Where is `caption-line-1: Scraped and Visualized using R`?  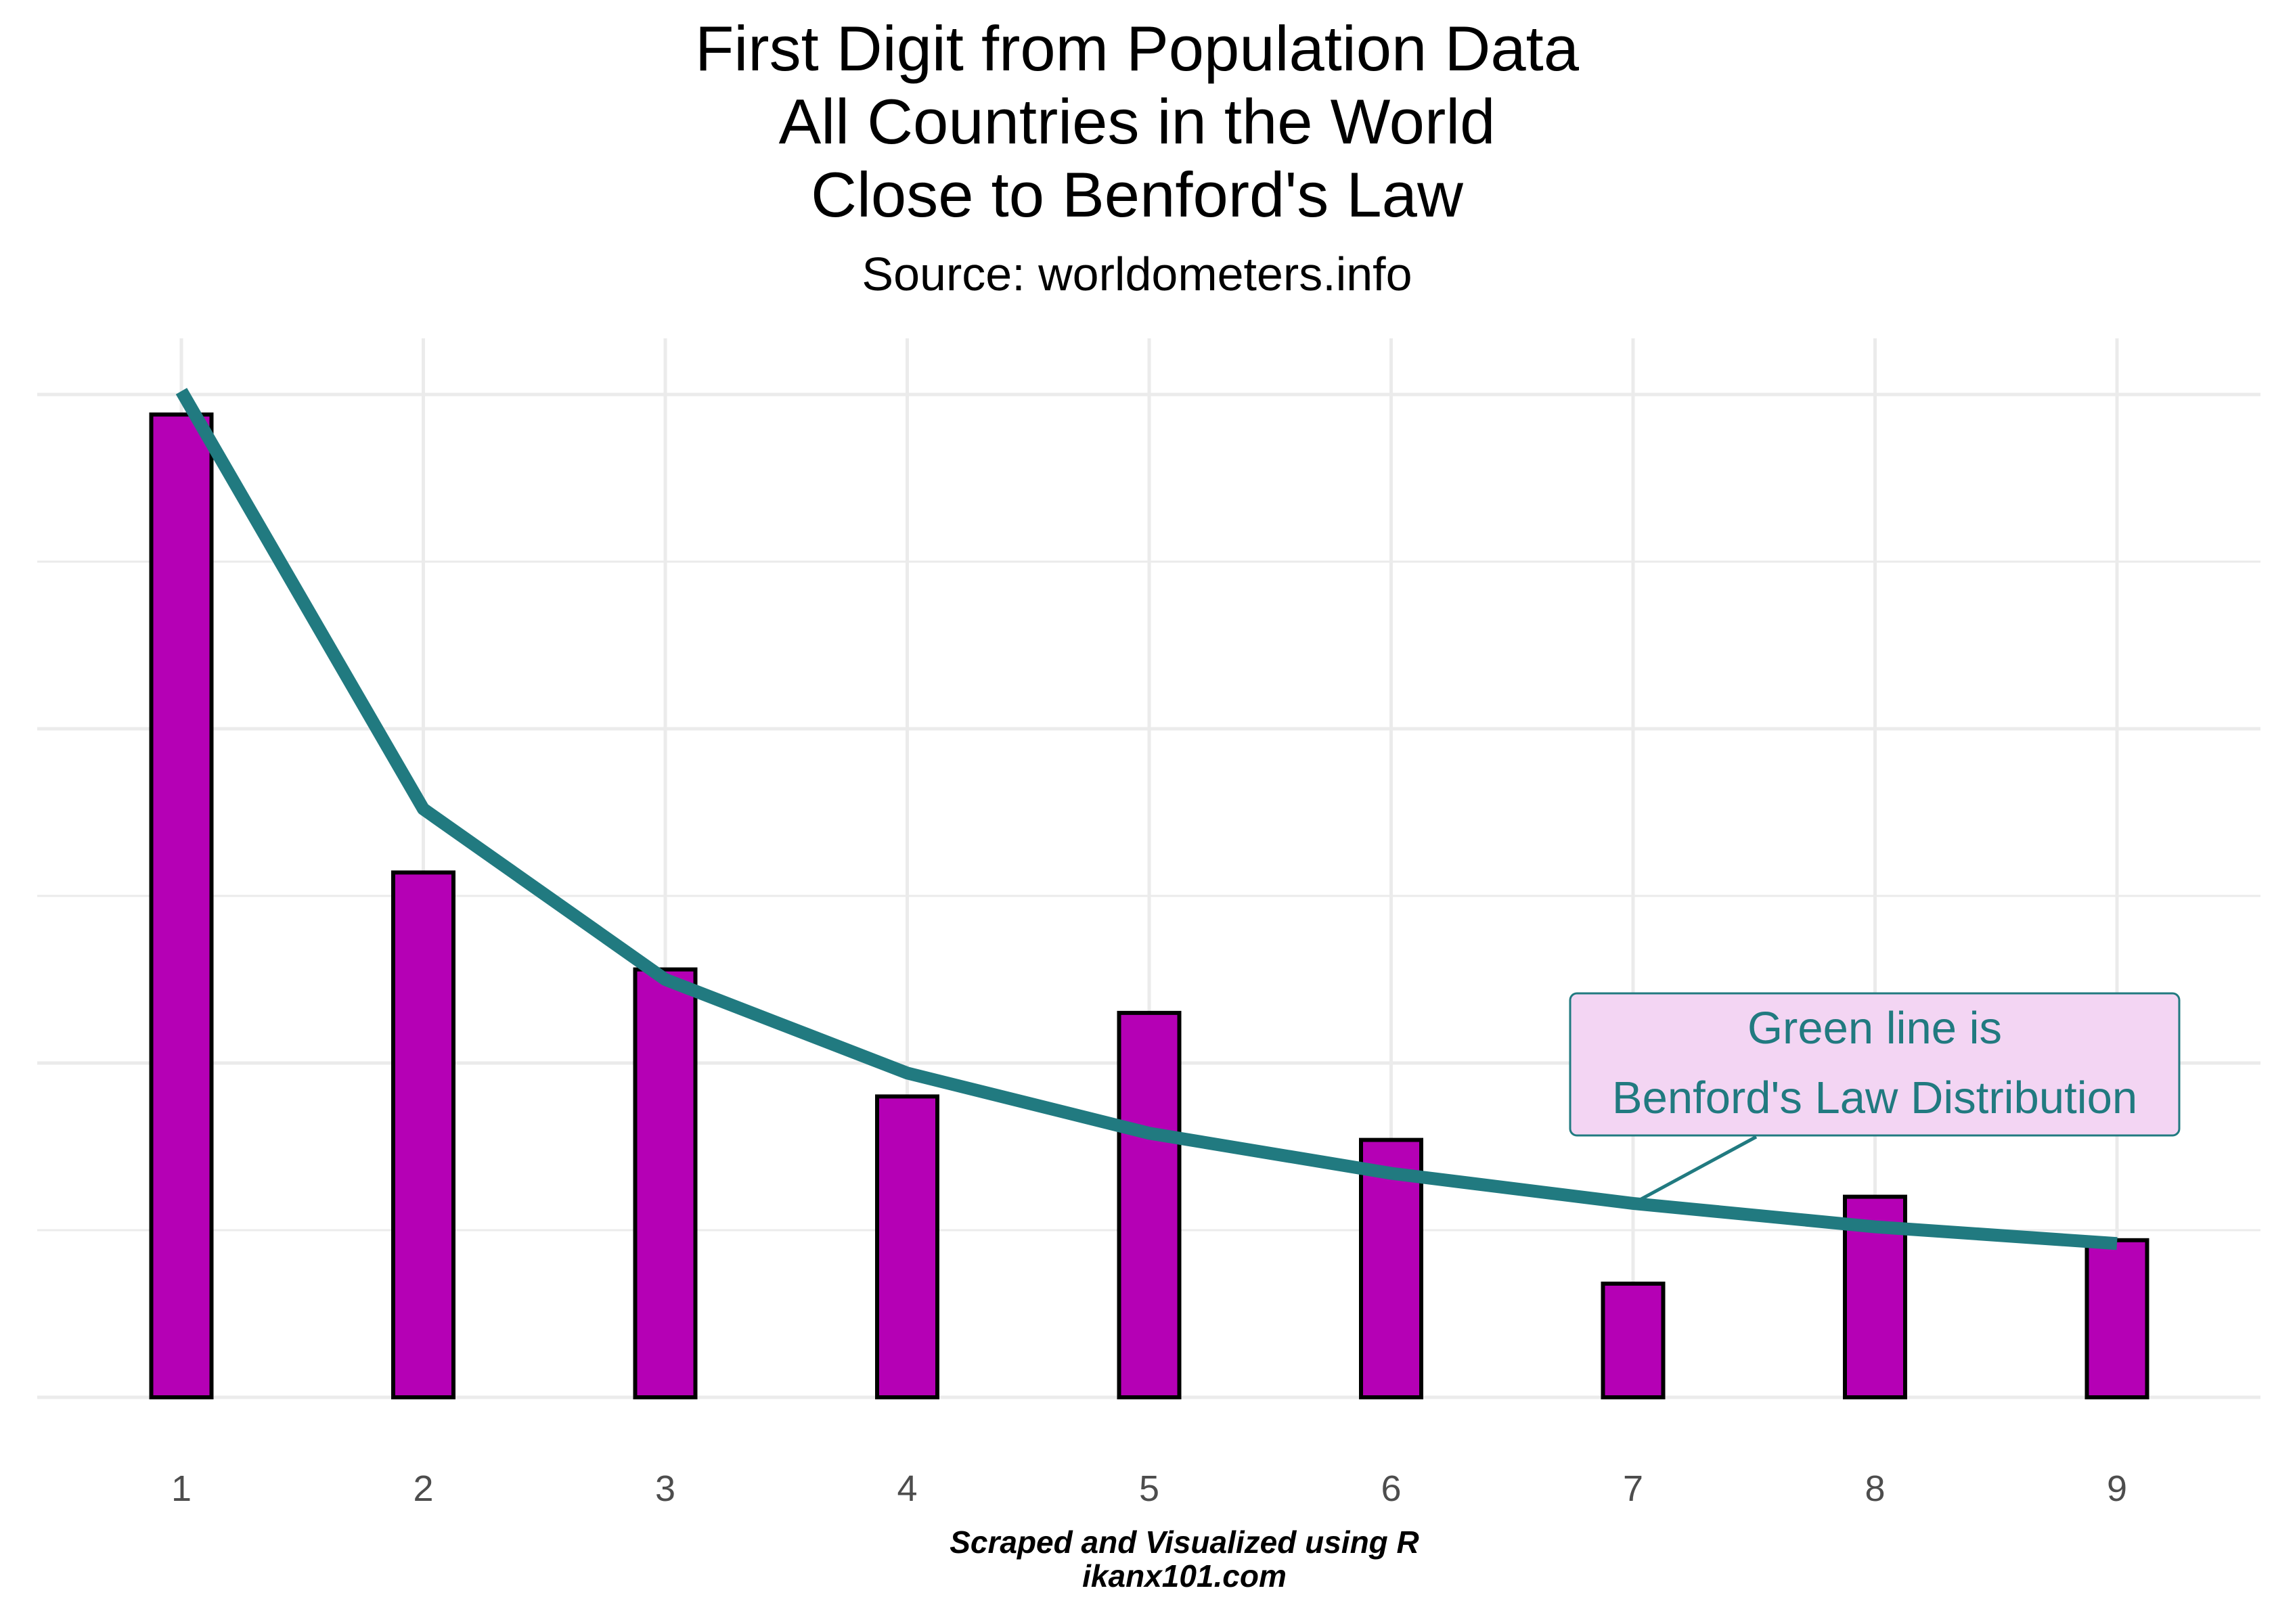 caption-line-1: Scraped and Visualized using R is located at coordinates (1184, 1542).